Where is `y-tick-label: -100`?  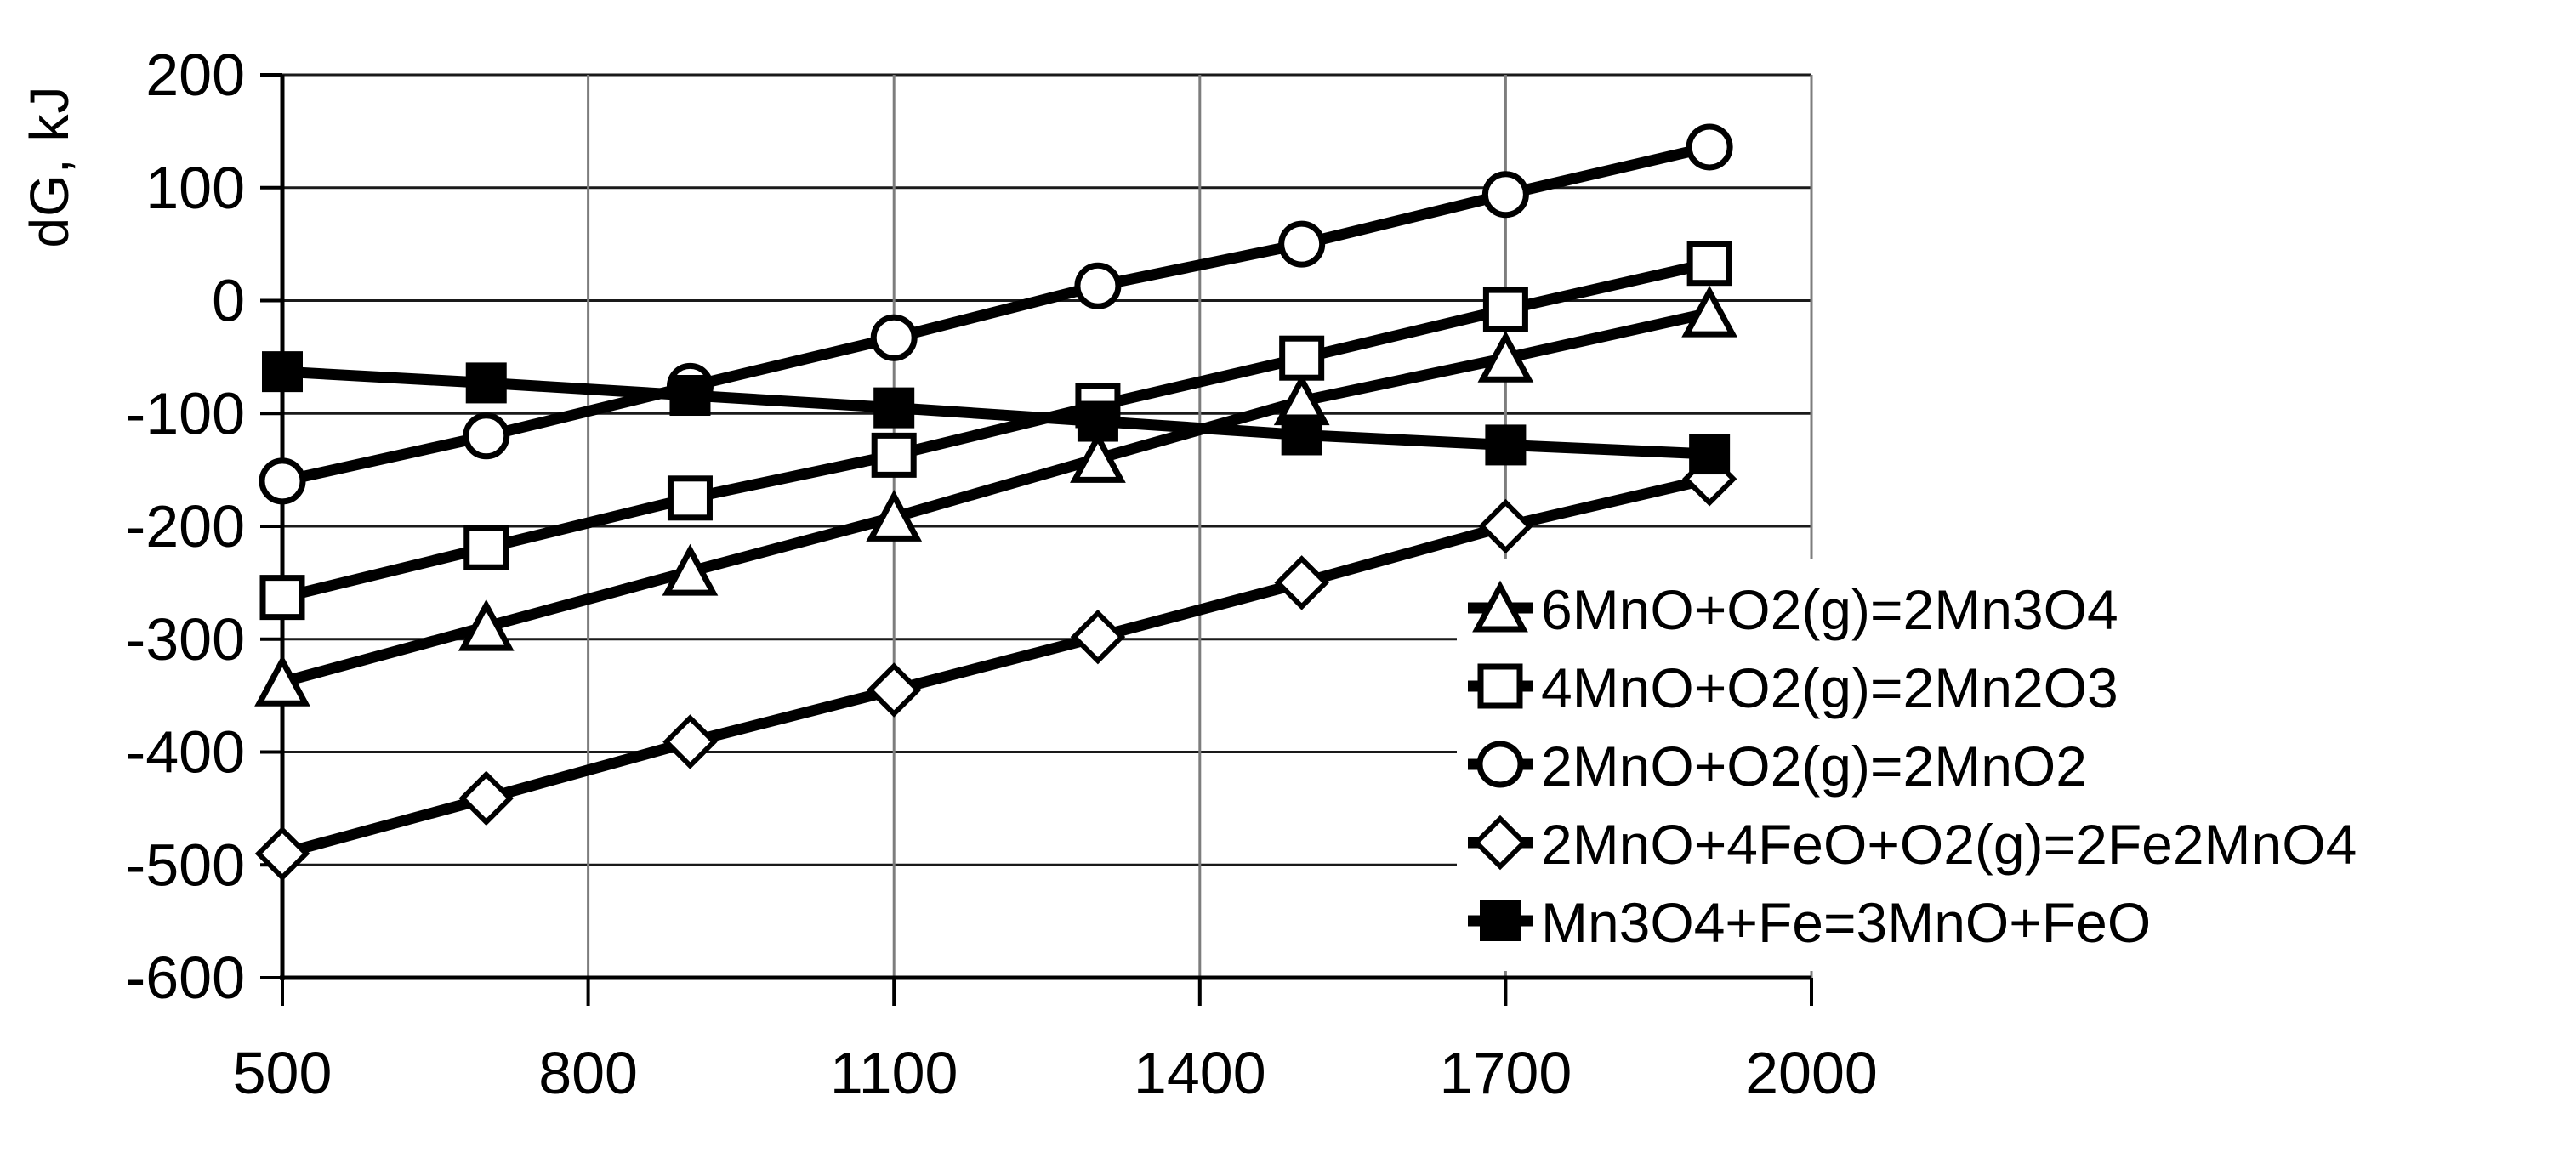 y-tick-label: -100 is located at coordinates (185, 413).